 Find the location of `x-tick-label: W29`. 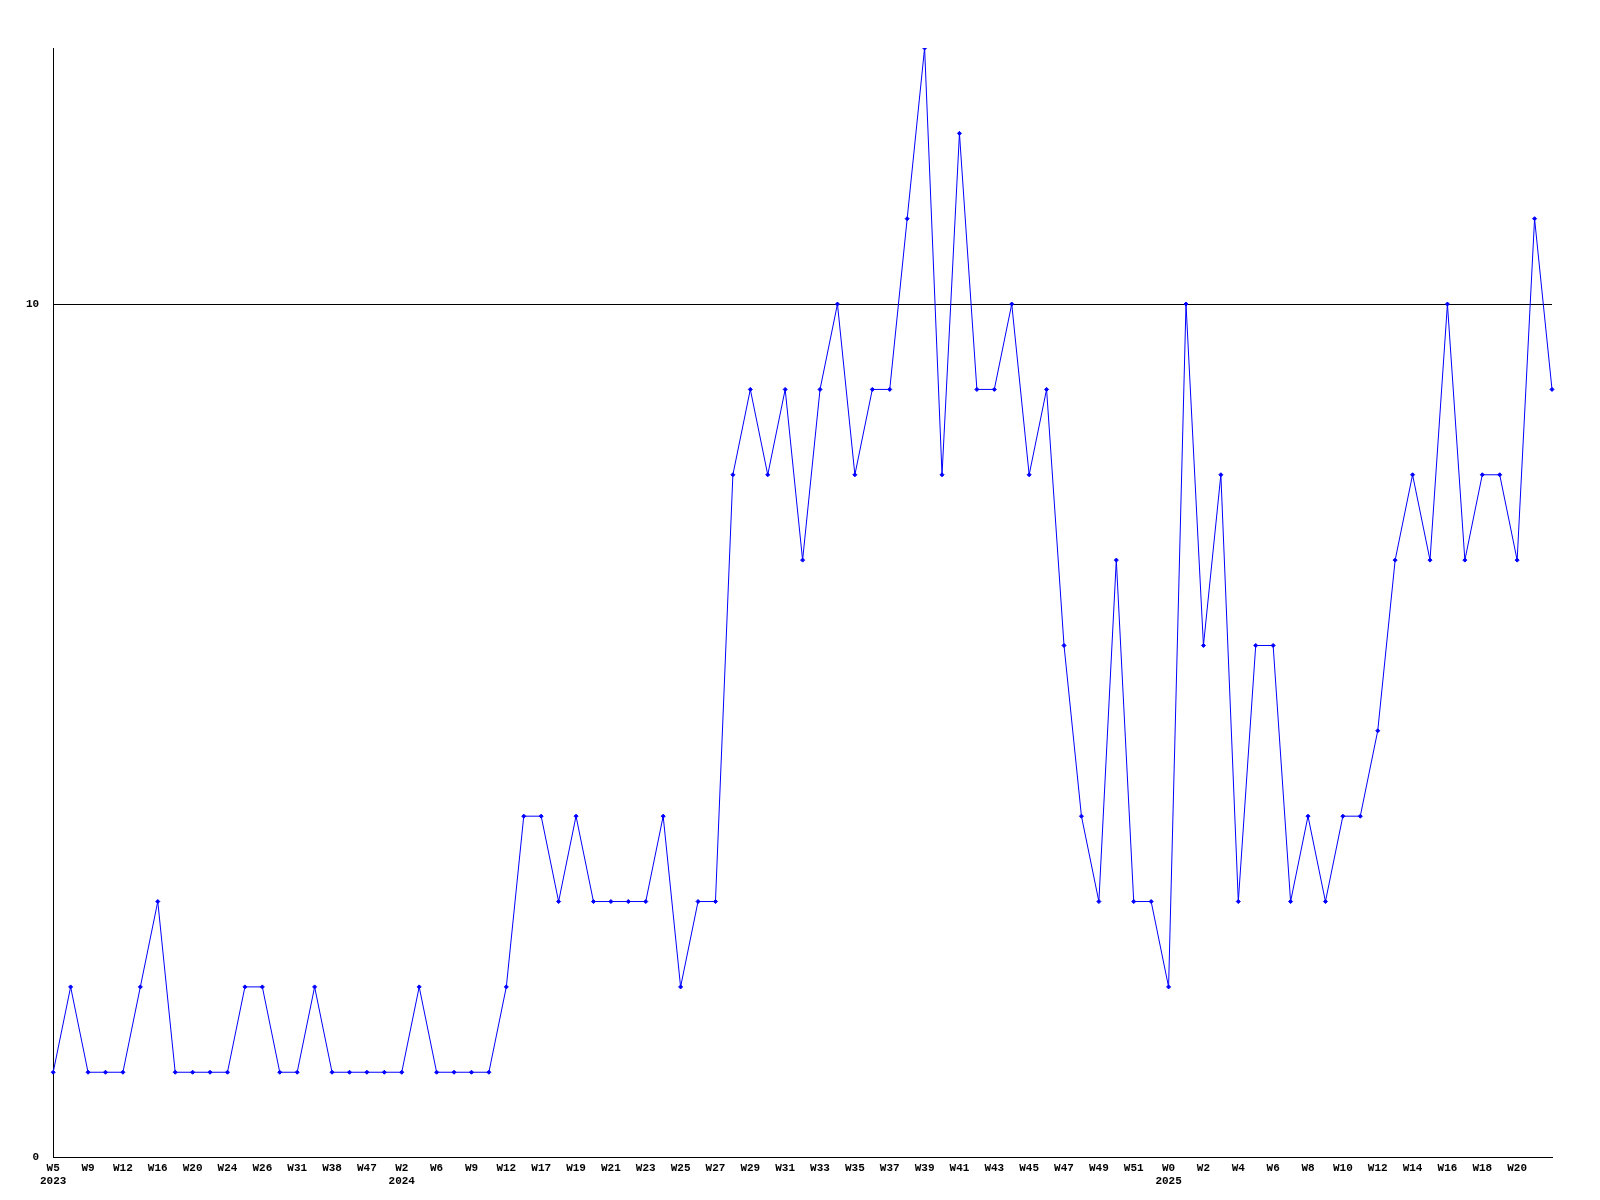

x-tick-label: W29 is located at coordinates (750, 1167).